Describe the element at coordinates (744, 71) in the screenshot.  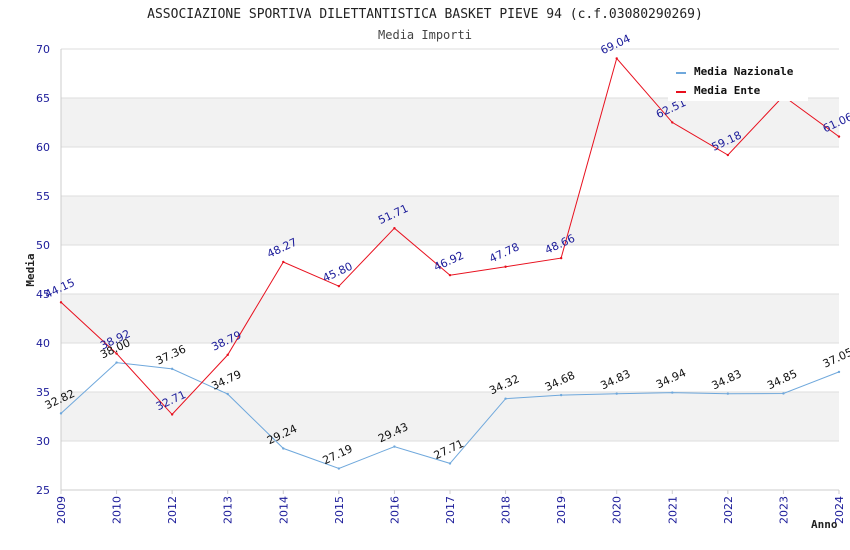
I see `legend-label-nazionale: Media Nazionale` at that location.